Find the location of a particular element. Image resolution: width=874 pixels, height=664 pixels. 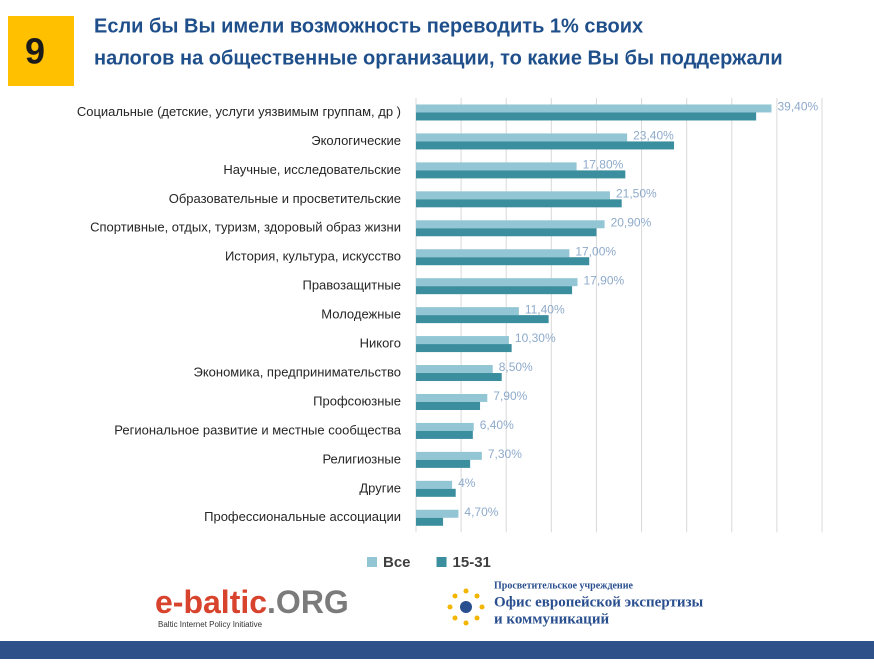

category-label: Профессиональные ассоциации is located at coordinates (302, 516).